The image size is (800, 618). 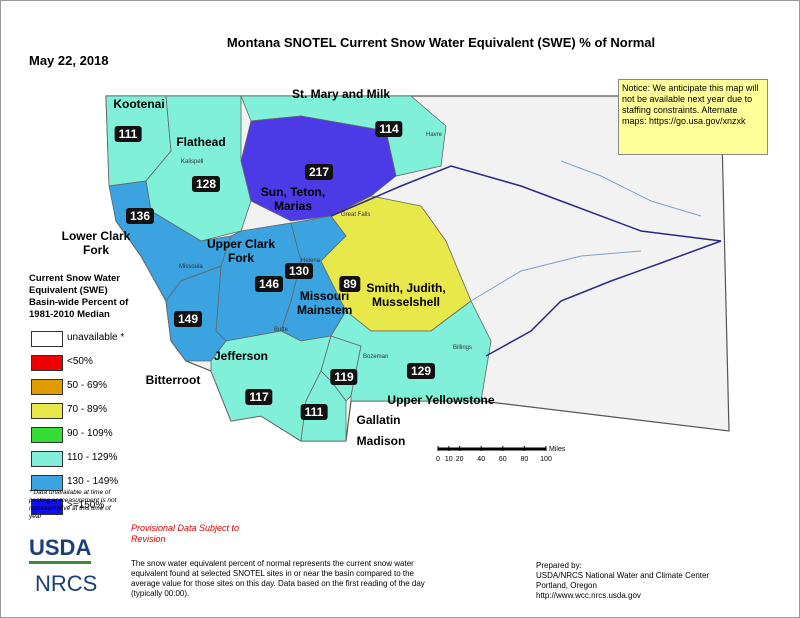 I want to click on scale-unit: Miles, so click(x=557, y=449).